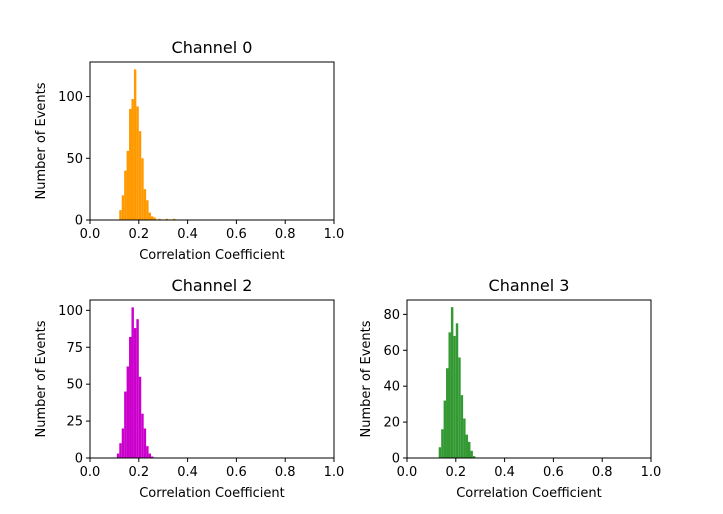 Image resolution: width=723 pixels, height=514 pixels. What do you see at coordinates (391, 387) in the screenshot?
I see `y-tick-label: 40` at bounding box center [391, 387].